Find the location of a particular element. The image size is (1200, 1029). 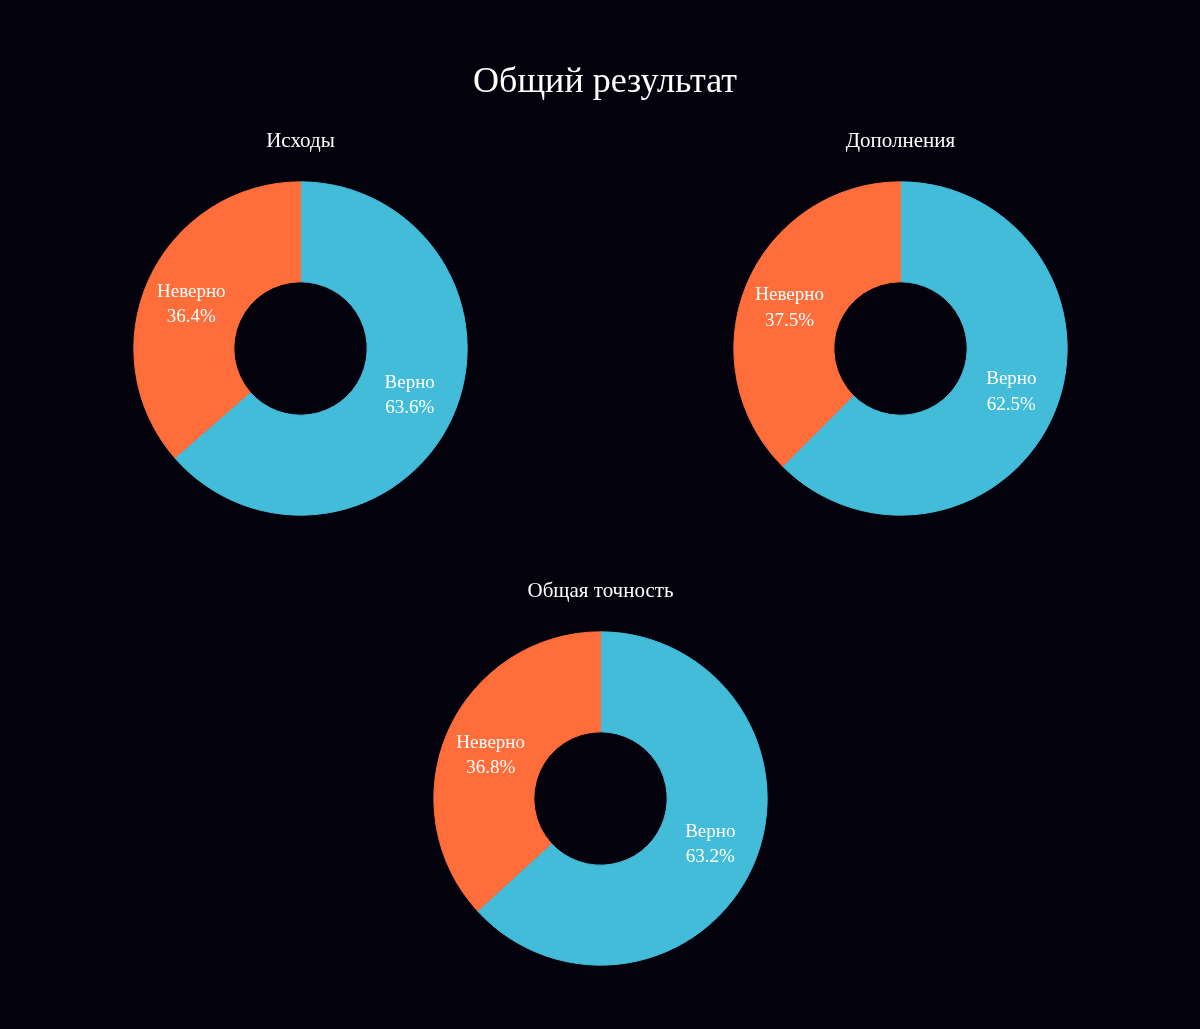

text: Общий результат is located at coordinates (605, 80).